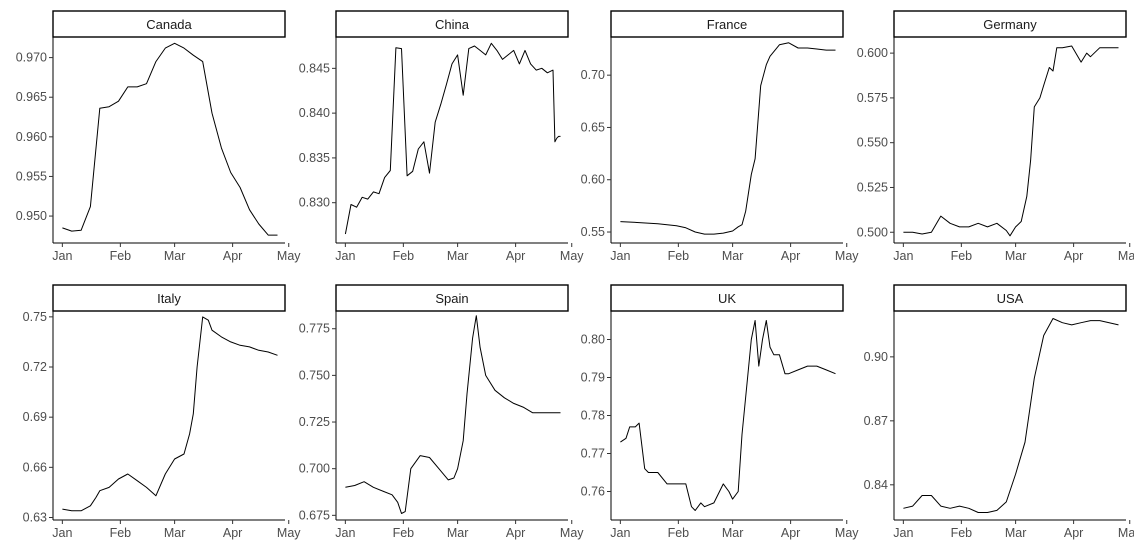  What do you see at coordinates (593, 378) in the screenshot?
I see `y-tick-label: 0.79` at bounding box center [593, 378].